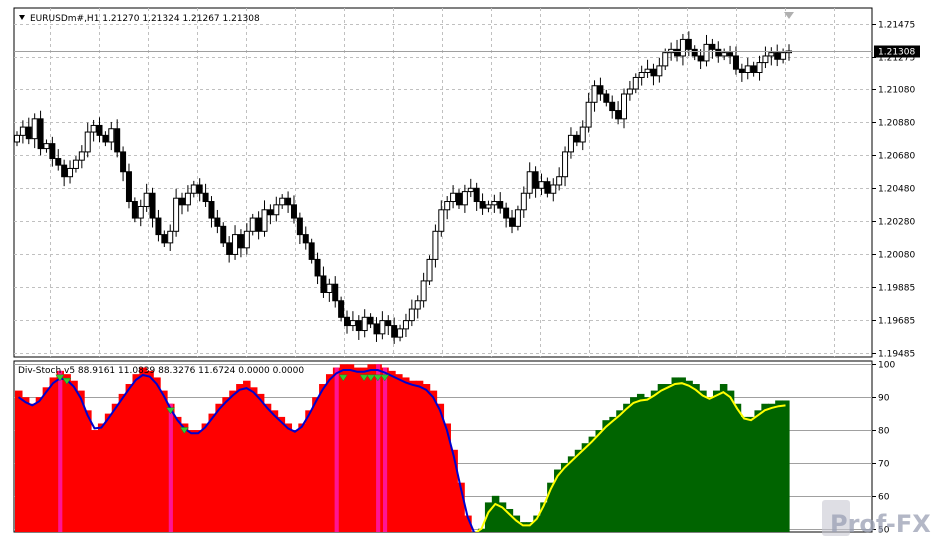  What do you see at coordinates (22, 17) in the screenshot?
I see `dropdown-triangle-icon` at bounding box center [22, 17].